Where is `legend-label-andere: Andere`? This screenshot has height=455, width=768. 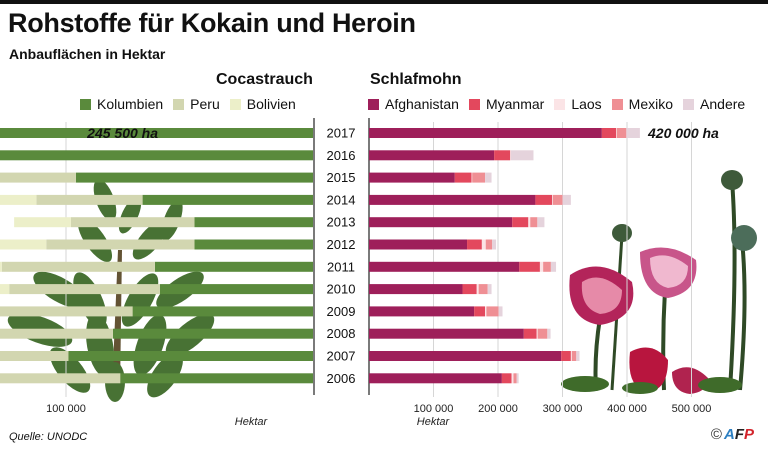
legend-label-andere: Andere is located at coordinates (723, 104).